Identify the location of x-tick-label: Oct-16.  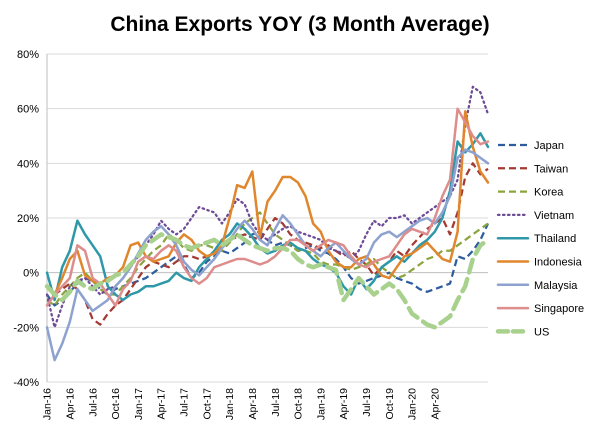
(116, 404).